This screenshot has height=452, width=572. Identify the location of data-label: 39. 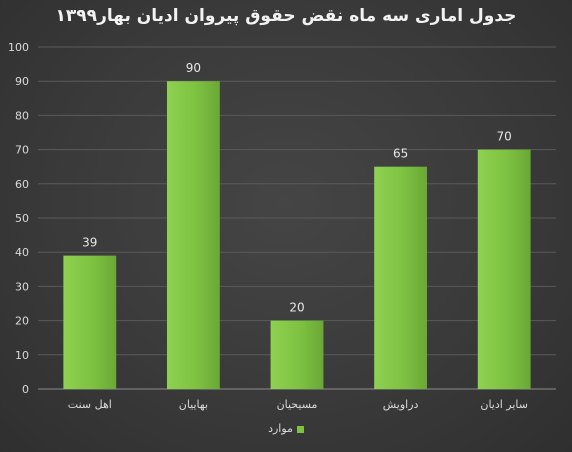
(89, 243).